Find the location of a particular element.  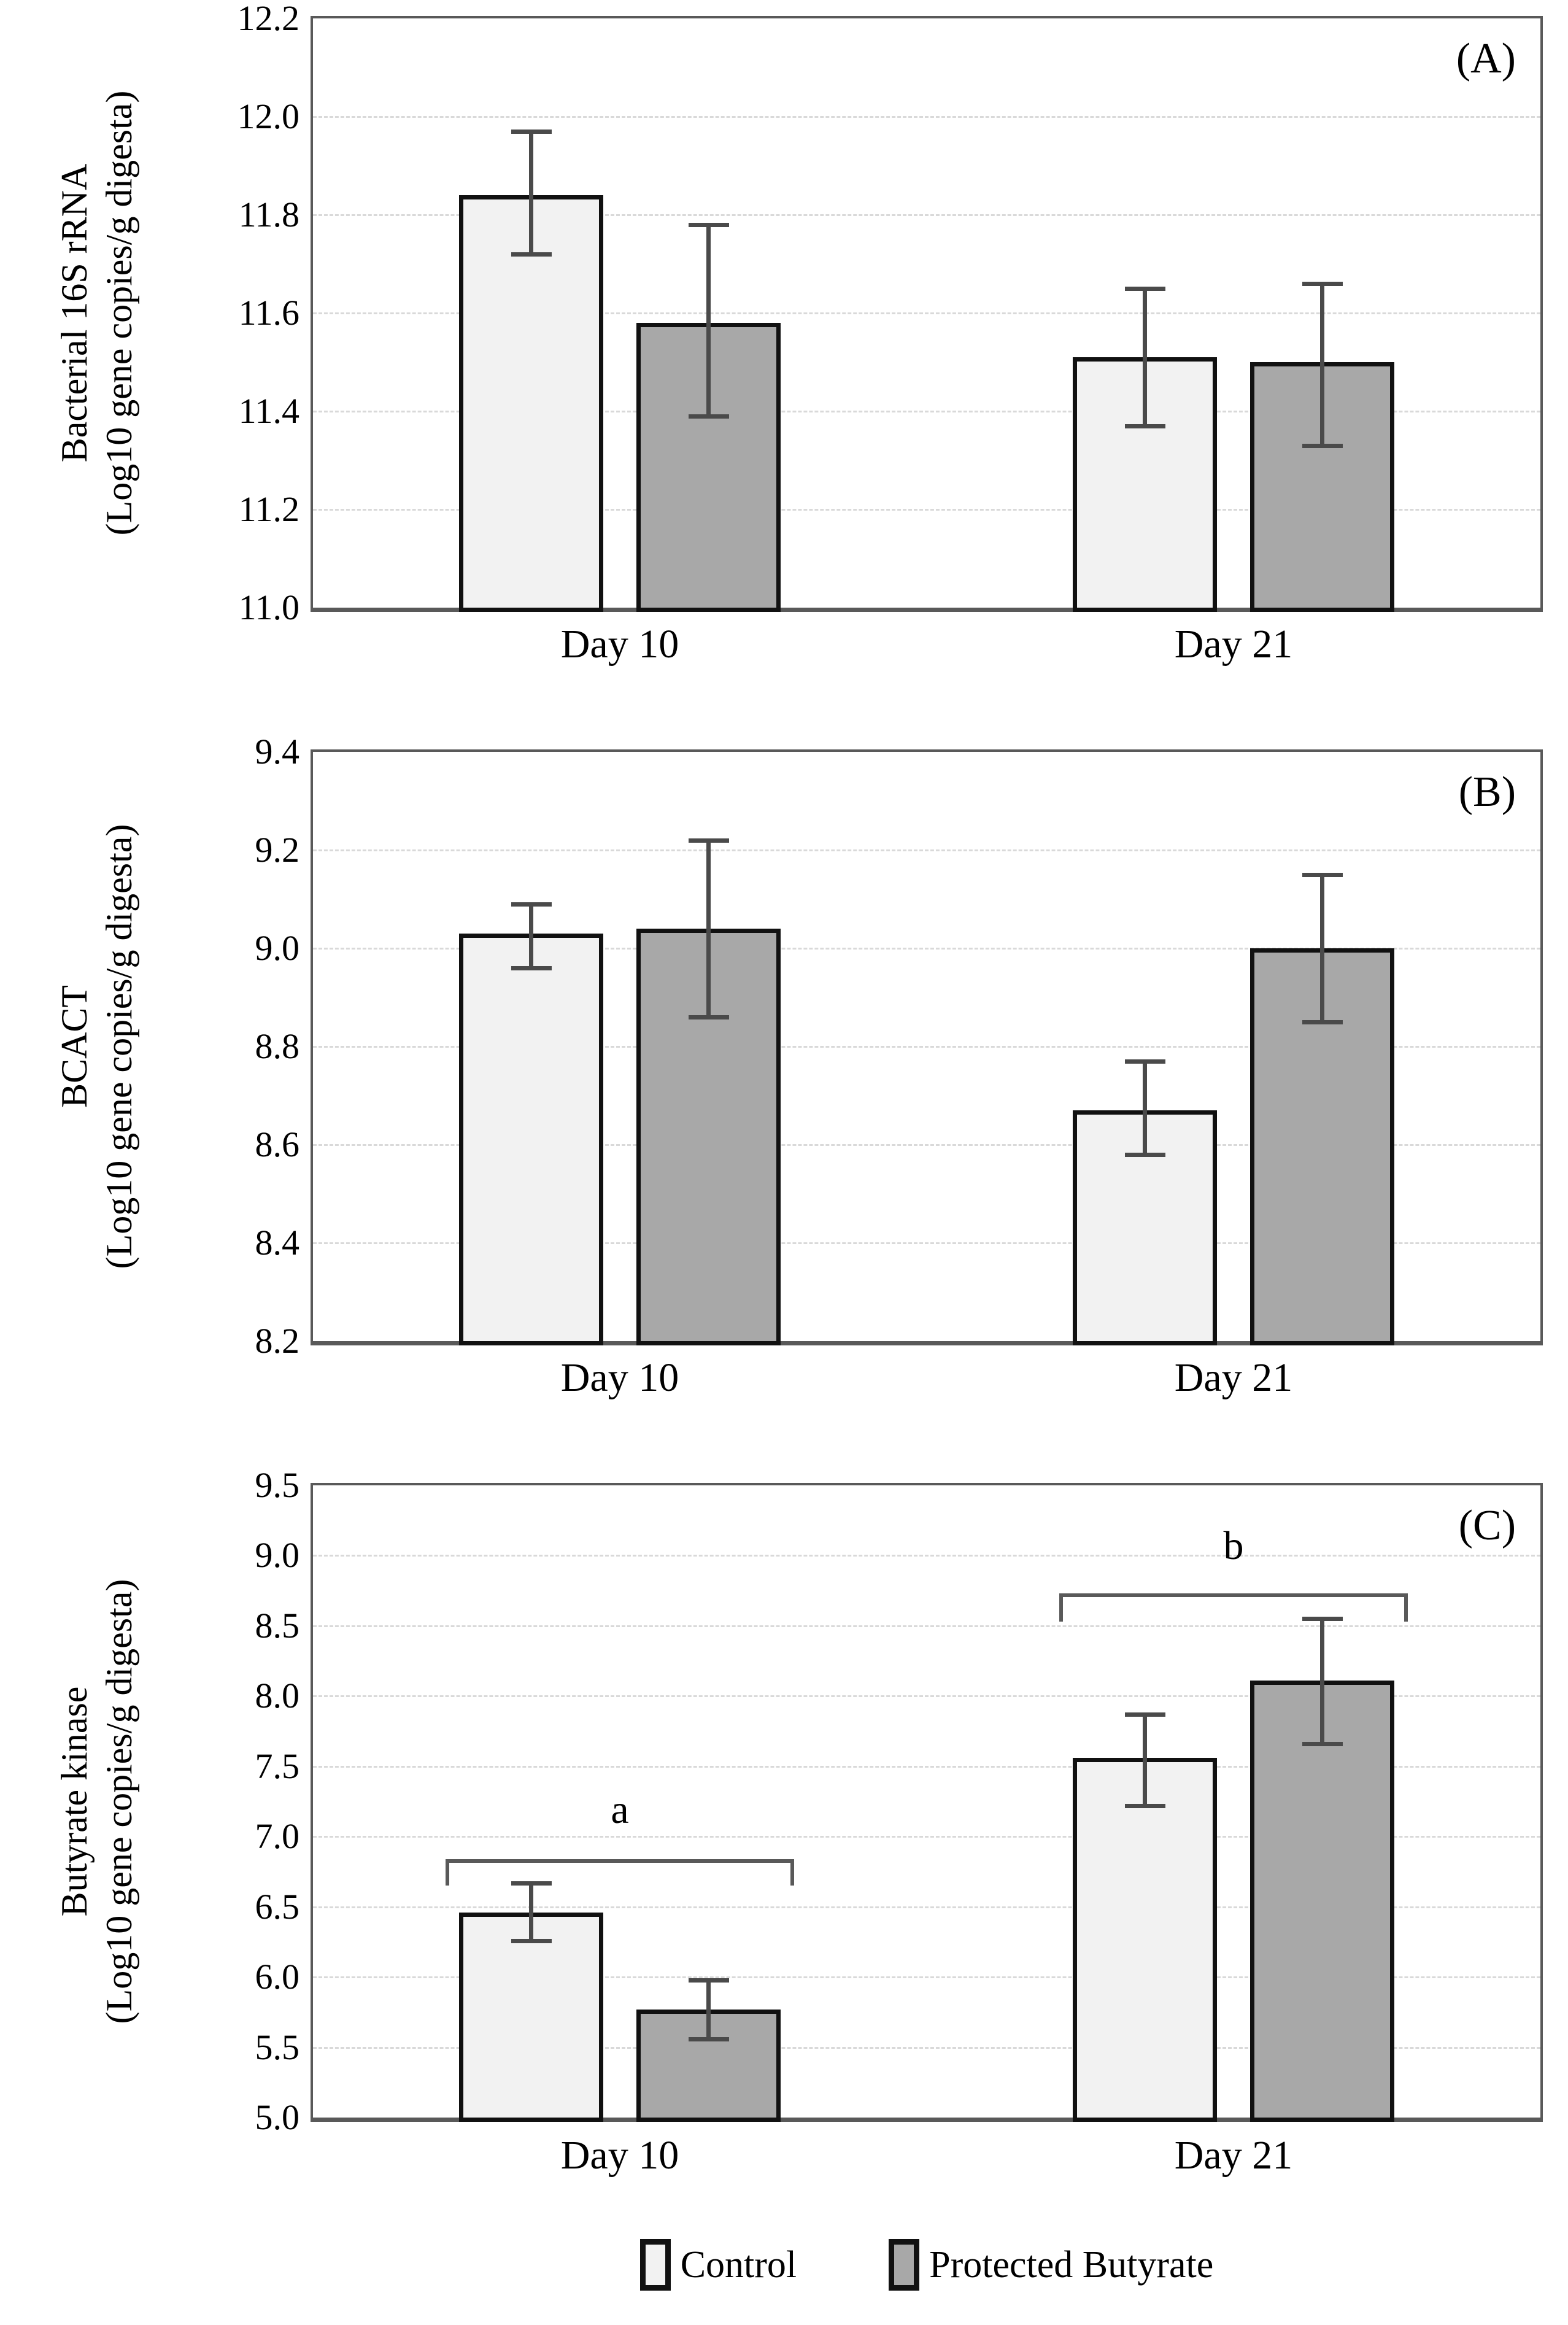

y-tick-label: 11.4 is located at coordinates (268, 411).